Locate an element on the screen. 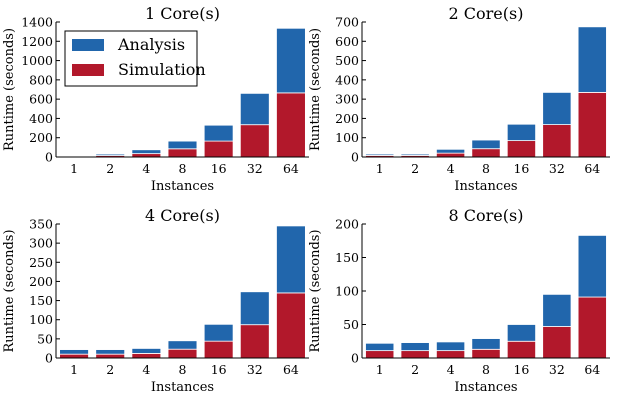 This screenshot has height=401, width=620. legend-label-simulation: Simulation is located at coordinates (162, 69).